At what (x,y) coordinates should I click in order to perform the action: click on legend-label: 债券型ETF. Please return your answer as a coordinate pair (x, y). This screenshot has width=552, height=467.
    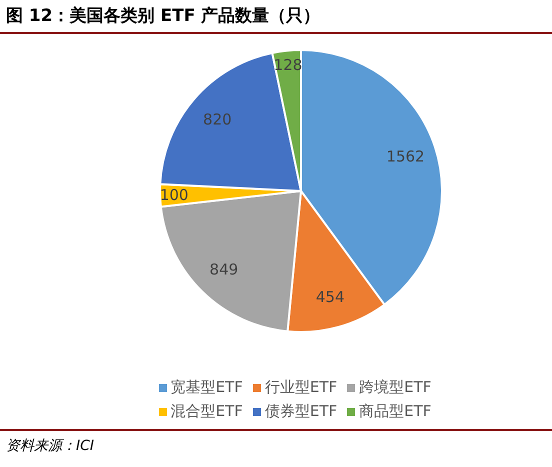
    Looking at the image, I should click on (301, 411).